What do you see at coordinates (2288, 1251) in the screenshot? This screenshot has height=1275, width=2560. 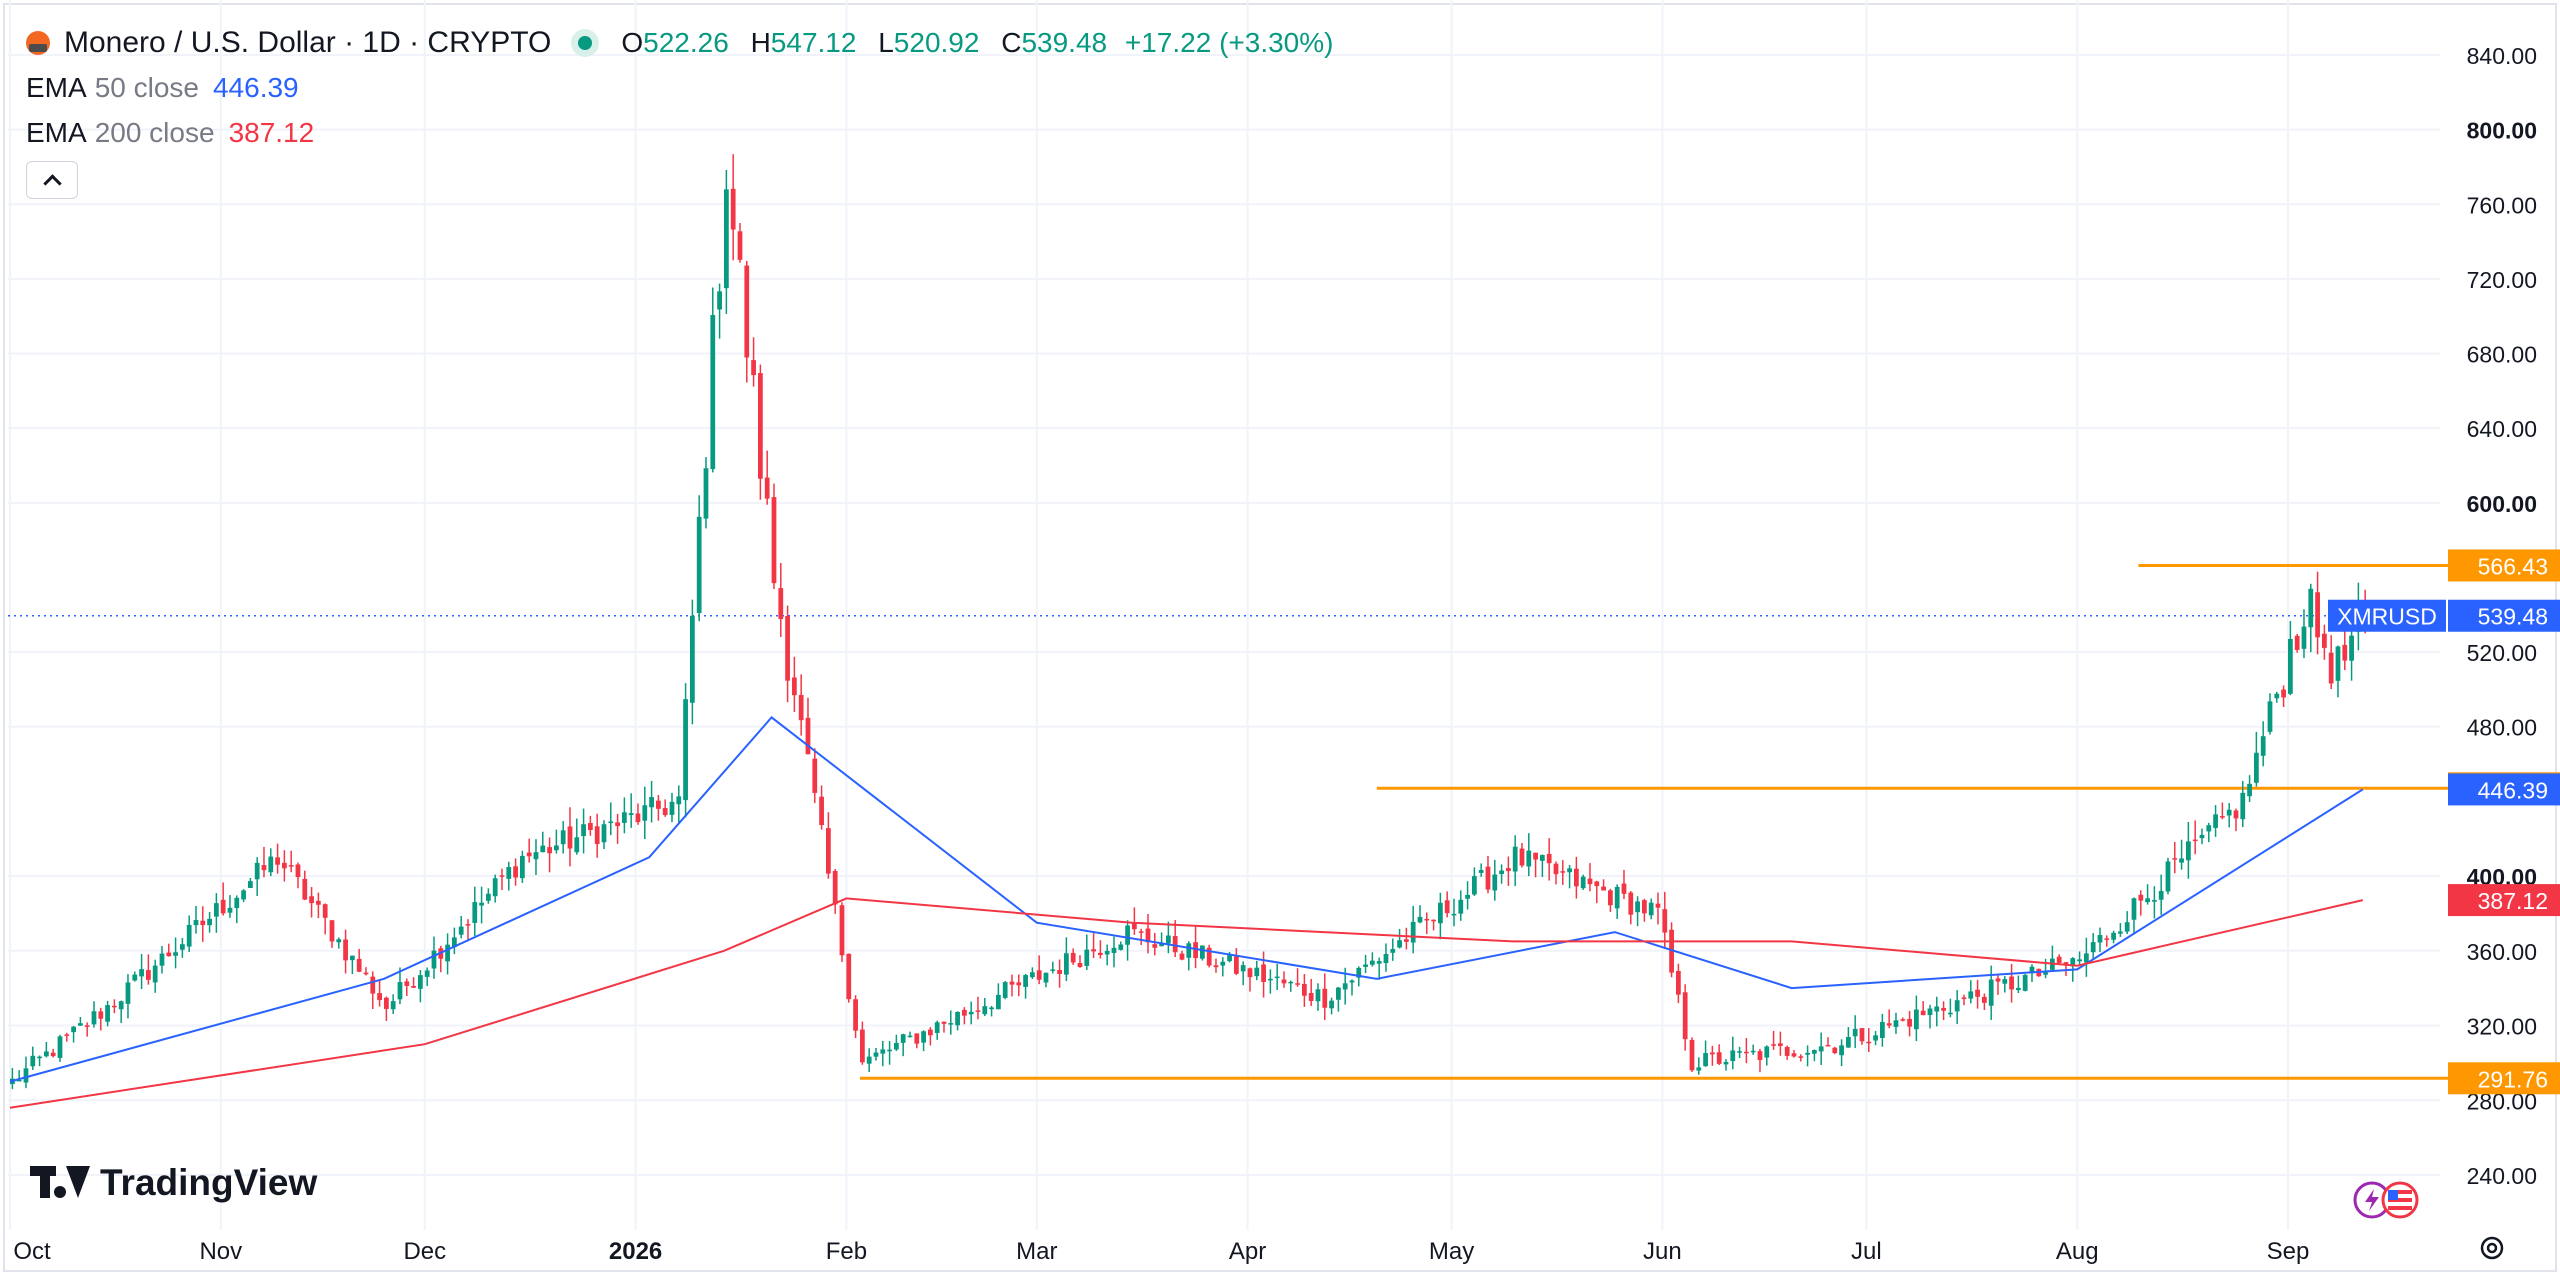 I see `x-tick-label: Sep` at bounding box center [2288, 1251].